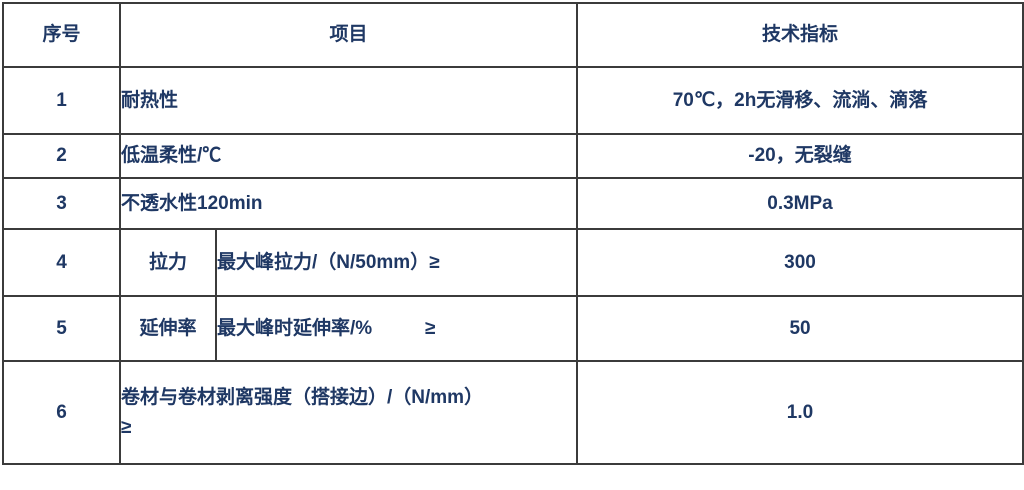 The height and width of the screenshot is (490, 1024). What do you see at coordinates (348, 412) in the screenshot?
I see `item-cell: 卷材与卷材剥离强度（搭接边）/（N/mm） ≥` at bounding box center [348, 412].